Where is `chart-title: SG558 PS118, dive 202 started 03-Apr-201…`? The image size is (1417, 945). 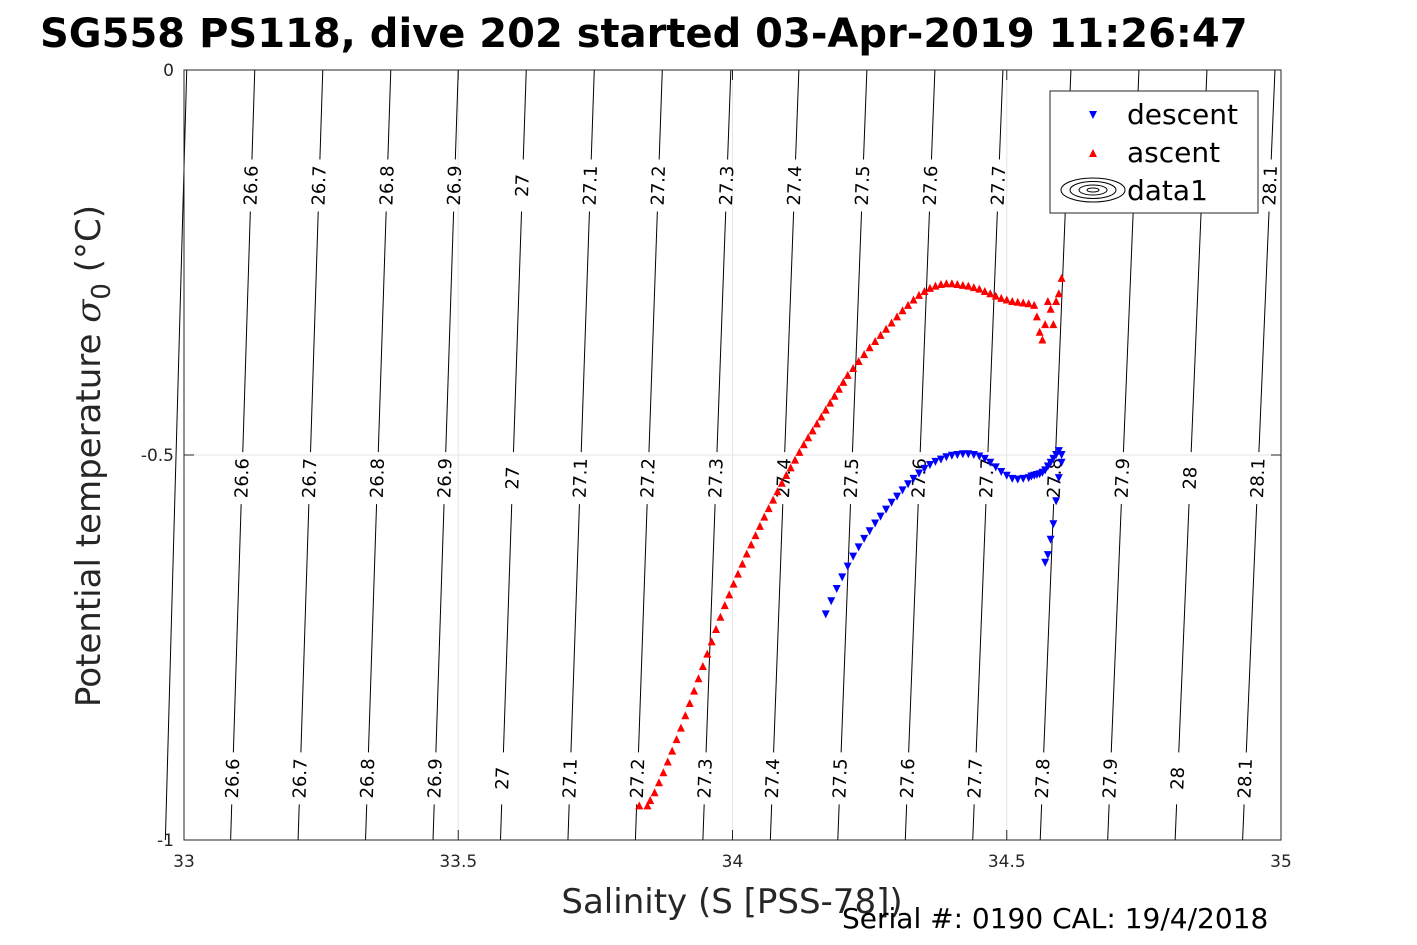
chart-title: SG558 PS118, dive 202 started 03-Apr-201… is located at coordinates (644, 34).